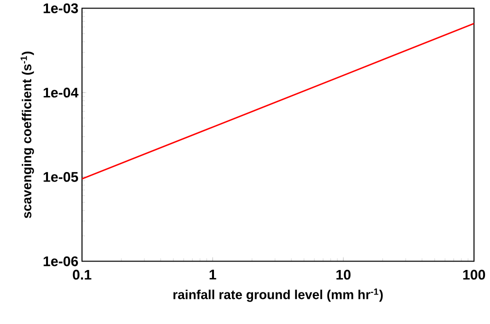 The image size is (490, 324). What do you see at coordinates (82, 275) in the screenshot?
I see `x-tick-label: 0.1` at bounding box center [82, 275].